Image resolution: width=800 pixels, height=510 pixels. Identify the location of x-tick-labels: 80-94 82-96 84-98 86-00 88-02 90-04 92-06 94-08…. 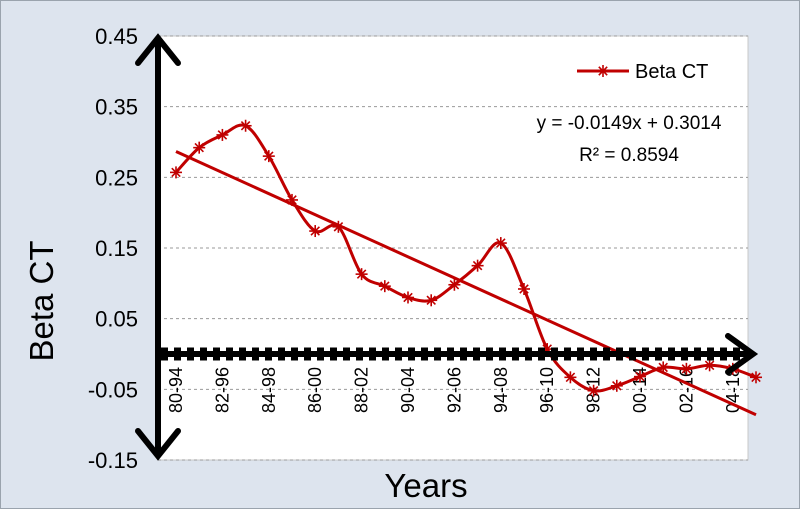
(454, 390).